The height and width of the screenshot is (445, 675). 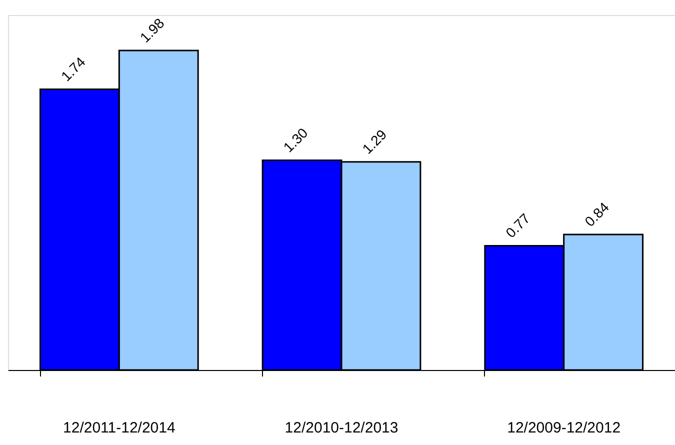 What do you see at coordinates (341, 428) in the screenshot?
I see `x-tick-label: 12/2010-12/2013` at bounding box center [341, 428].